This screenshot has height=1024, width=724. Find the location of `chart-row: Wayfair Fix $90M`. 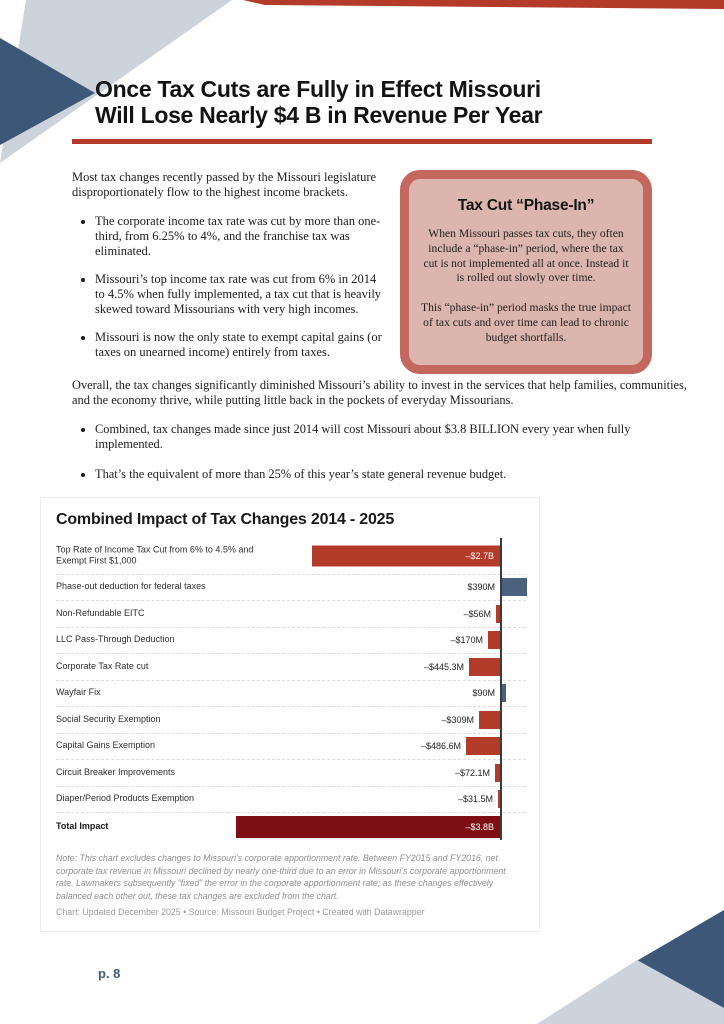

chart-row: Wayfair Fix $90M is located at coordinates (291, 694).